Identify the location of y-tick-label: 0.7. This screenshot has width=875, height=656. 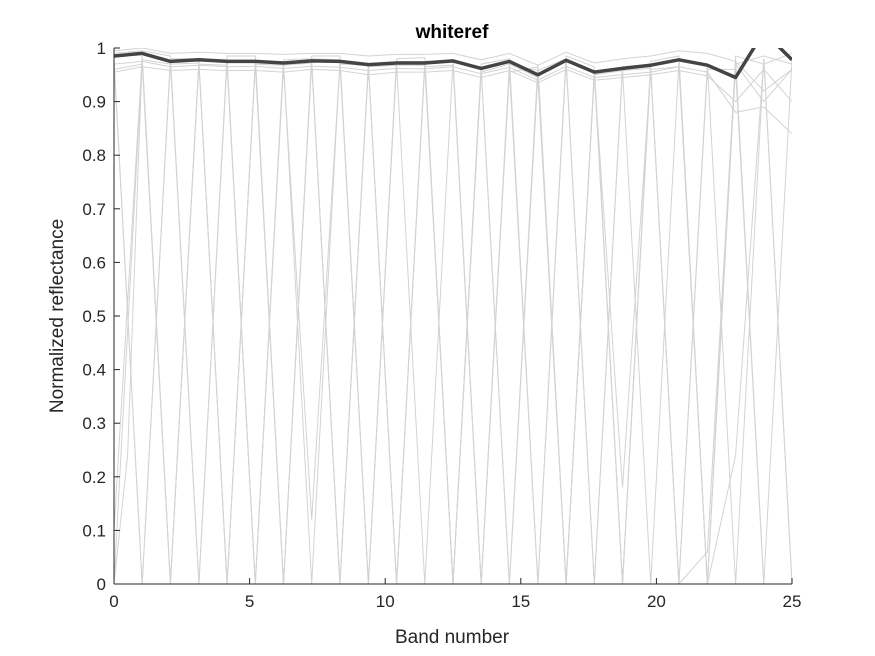
(94, 209).